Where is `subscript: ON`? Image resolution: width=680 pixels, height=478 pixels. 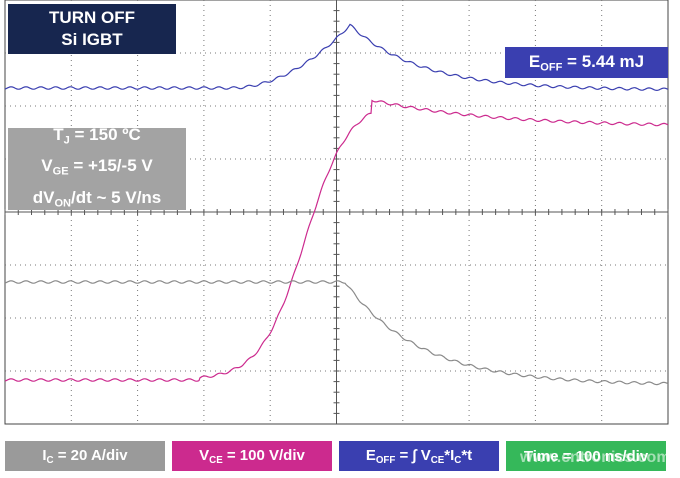 subscript: ON is located at coordinates (63, 202).